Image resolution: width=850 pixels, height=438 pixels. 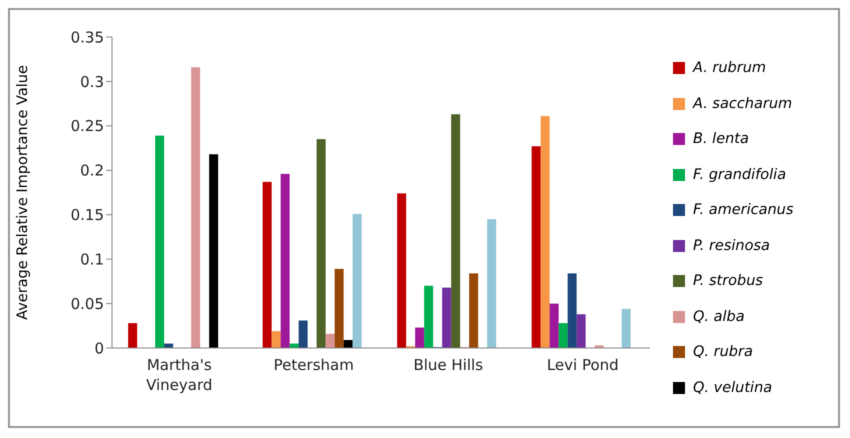 I want to click on legend-label: Q. rubra, so click(x=723, y=352).